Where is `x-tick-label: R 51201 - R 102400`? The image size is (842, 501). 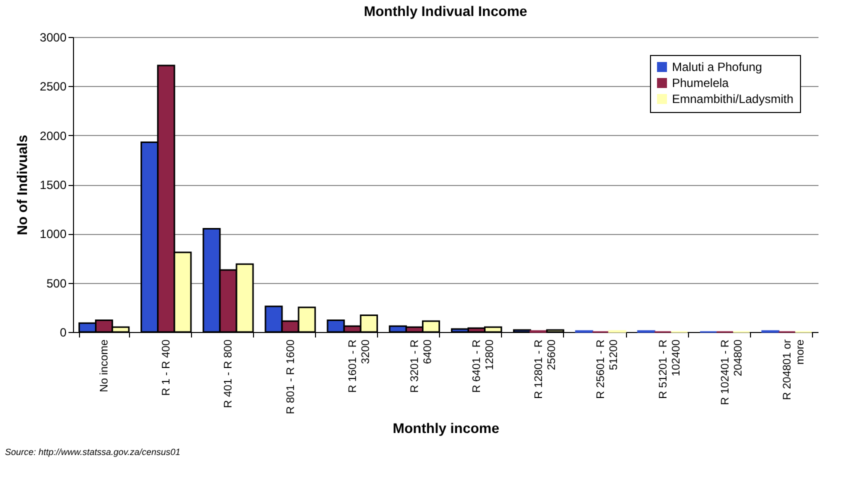 x-tick-label: R 51201 - R 102400 is located at coordinates (669, 369).